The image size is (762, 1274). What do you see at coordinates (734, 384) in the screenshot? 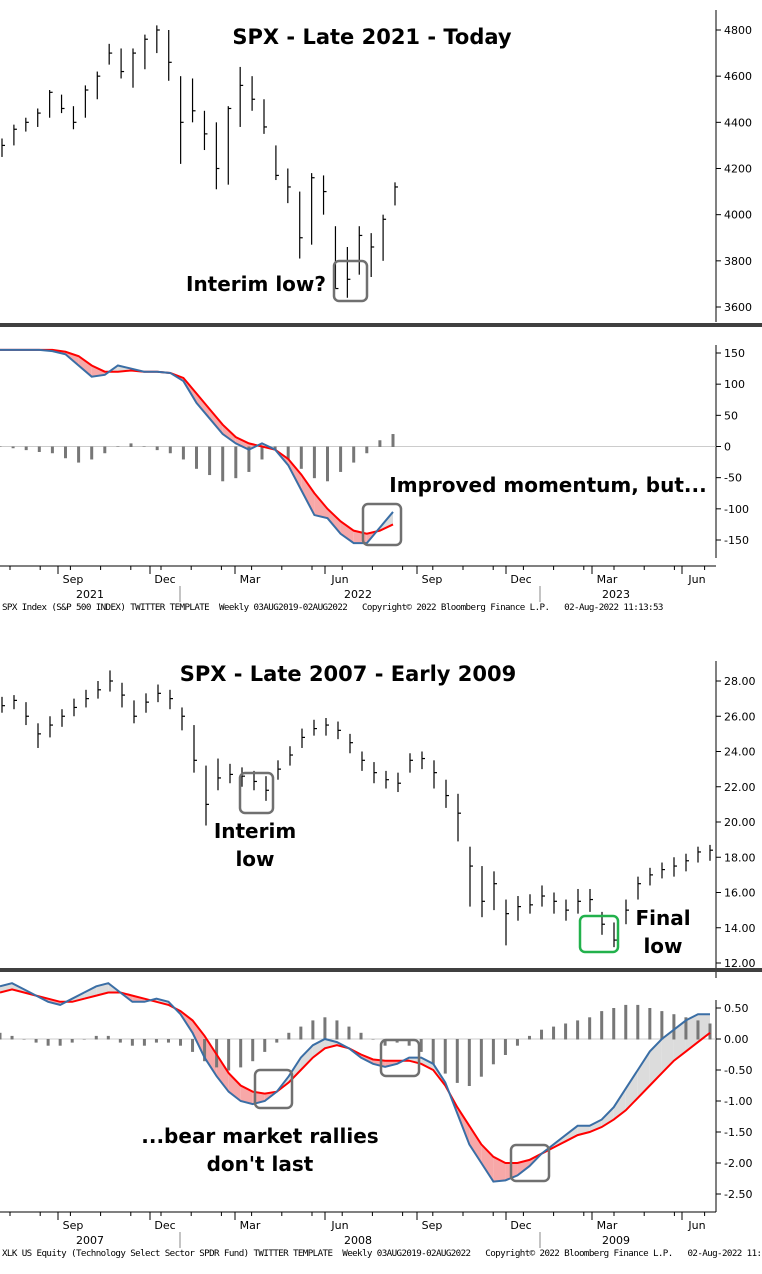
I see `y-tick-label: 100` at bounding box center [734, 384].